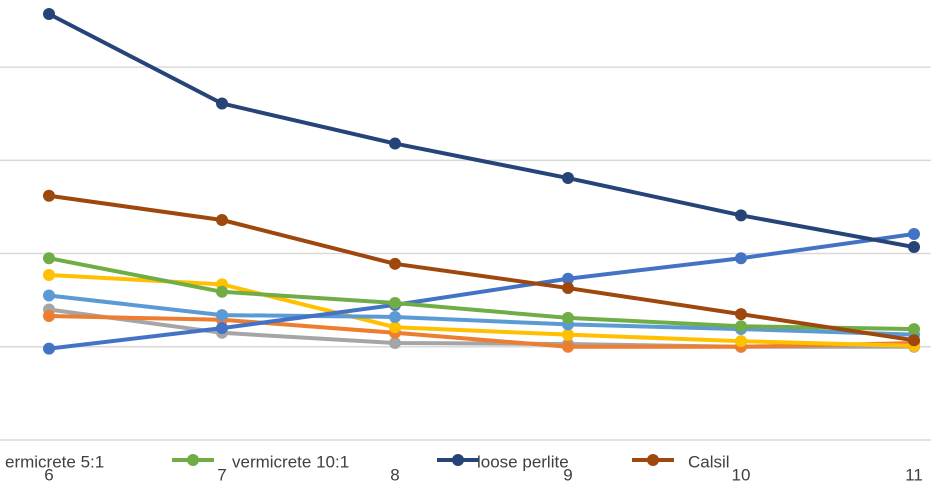 The height and width of the screenshot is (488, 931). What do you see at coordinates (54, 461) in the screenshot?
I see `legend-label: ermicrete 5:1` at bounding box center [54, 461].